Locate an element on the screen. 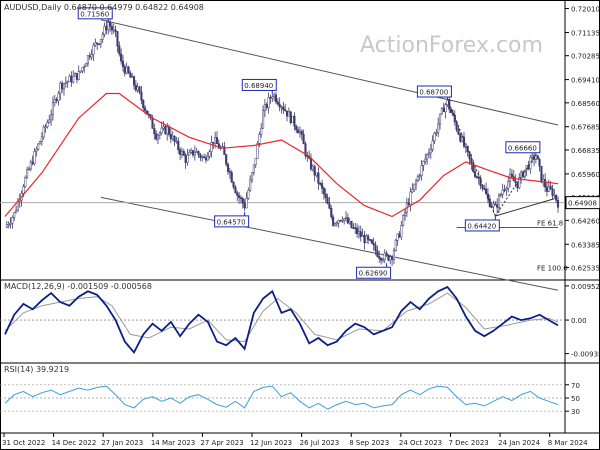 This screenshot has height=450, width=600. level-label-box is located at coordinates (95, 13).